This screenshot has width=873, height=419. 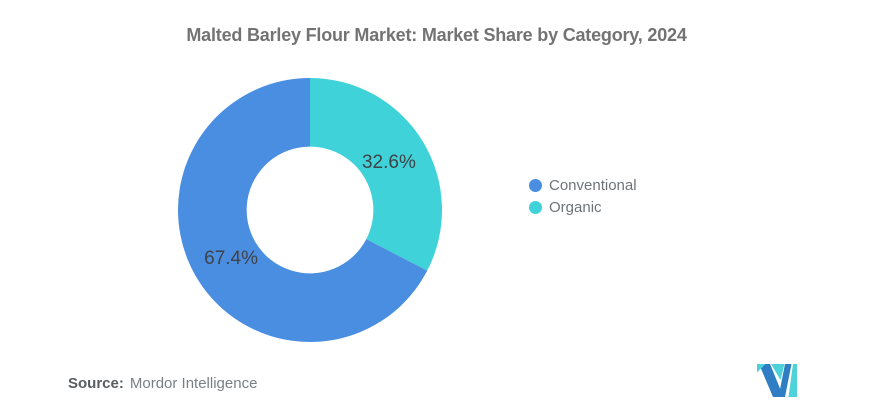 I want to click on logo-right-stroke, so click(x=785, y=380).